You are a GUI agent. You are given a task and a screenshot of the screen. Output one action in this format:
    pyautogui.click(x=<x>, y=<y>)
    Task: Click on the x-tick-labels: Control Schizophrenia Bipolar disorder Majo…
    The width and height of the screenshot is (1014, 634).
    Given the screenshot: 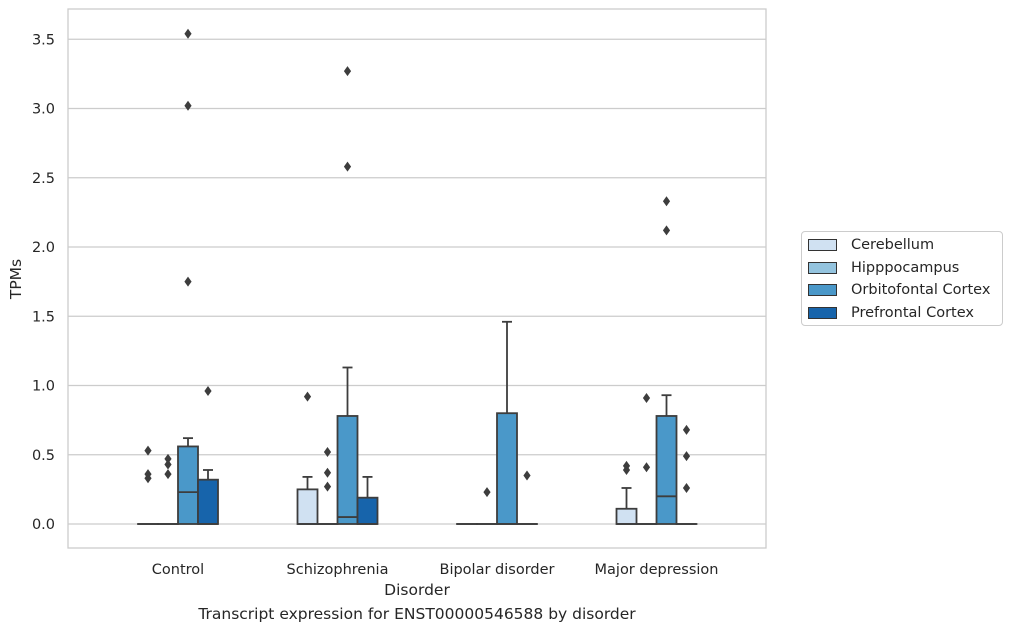 What is the action you would take?
    pyautogui.click(x=435, y=570)
    